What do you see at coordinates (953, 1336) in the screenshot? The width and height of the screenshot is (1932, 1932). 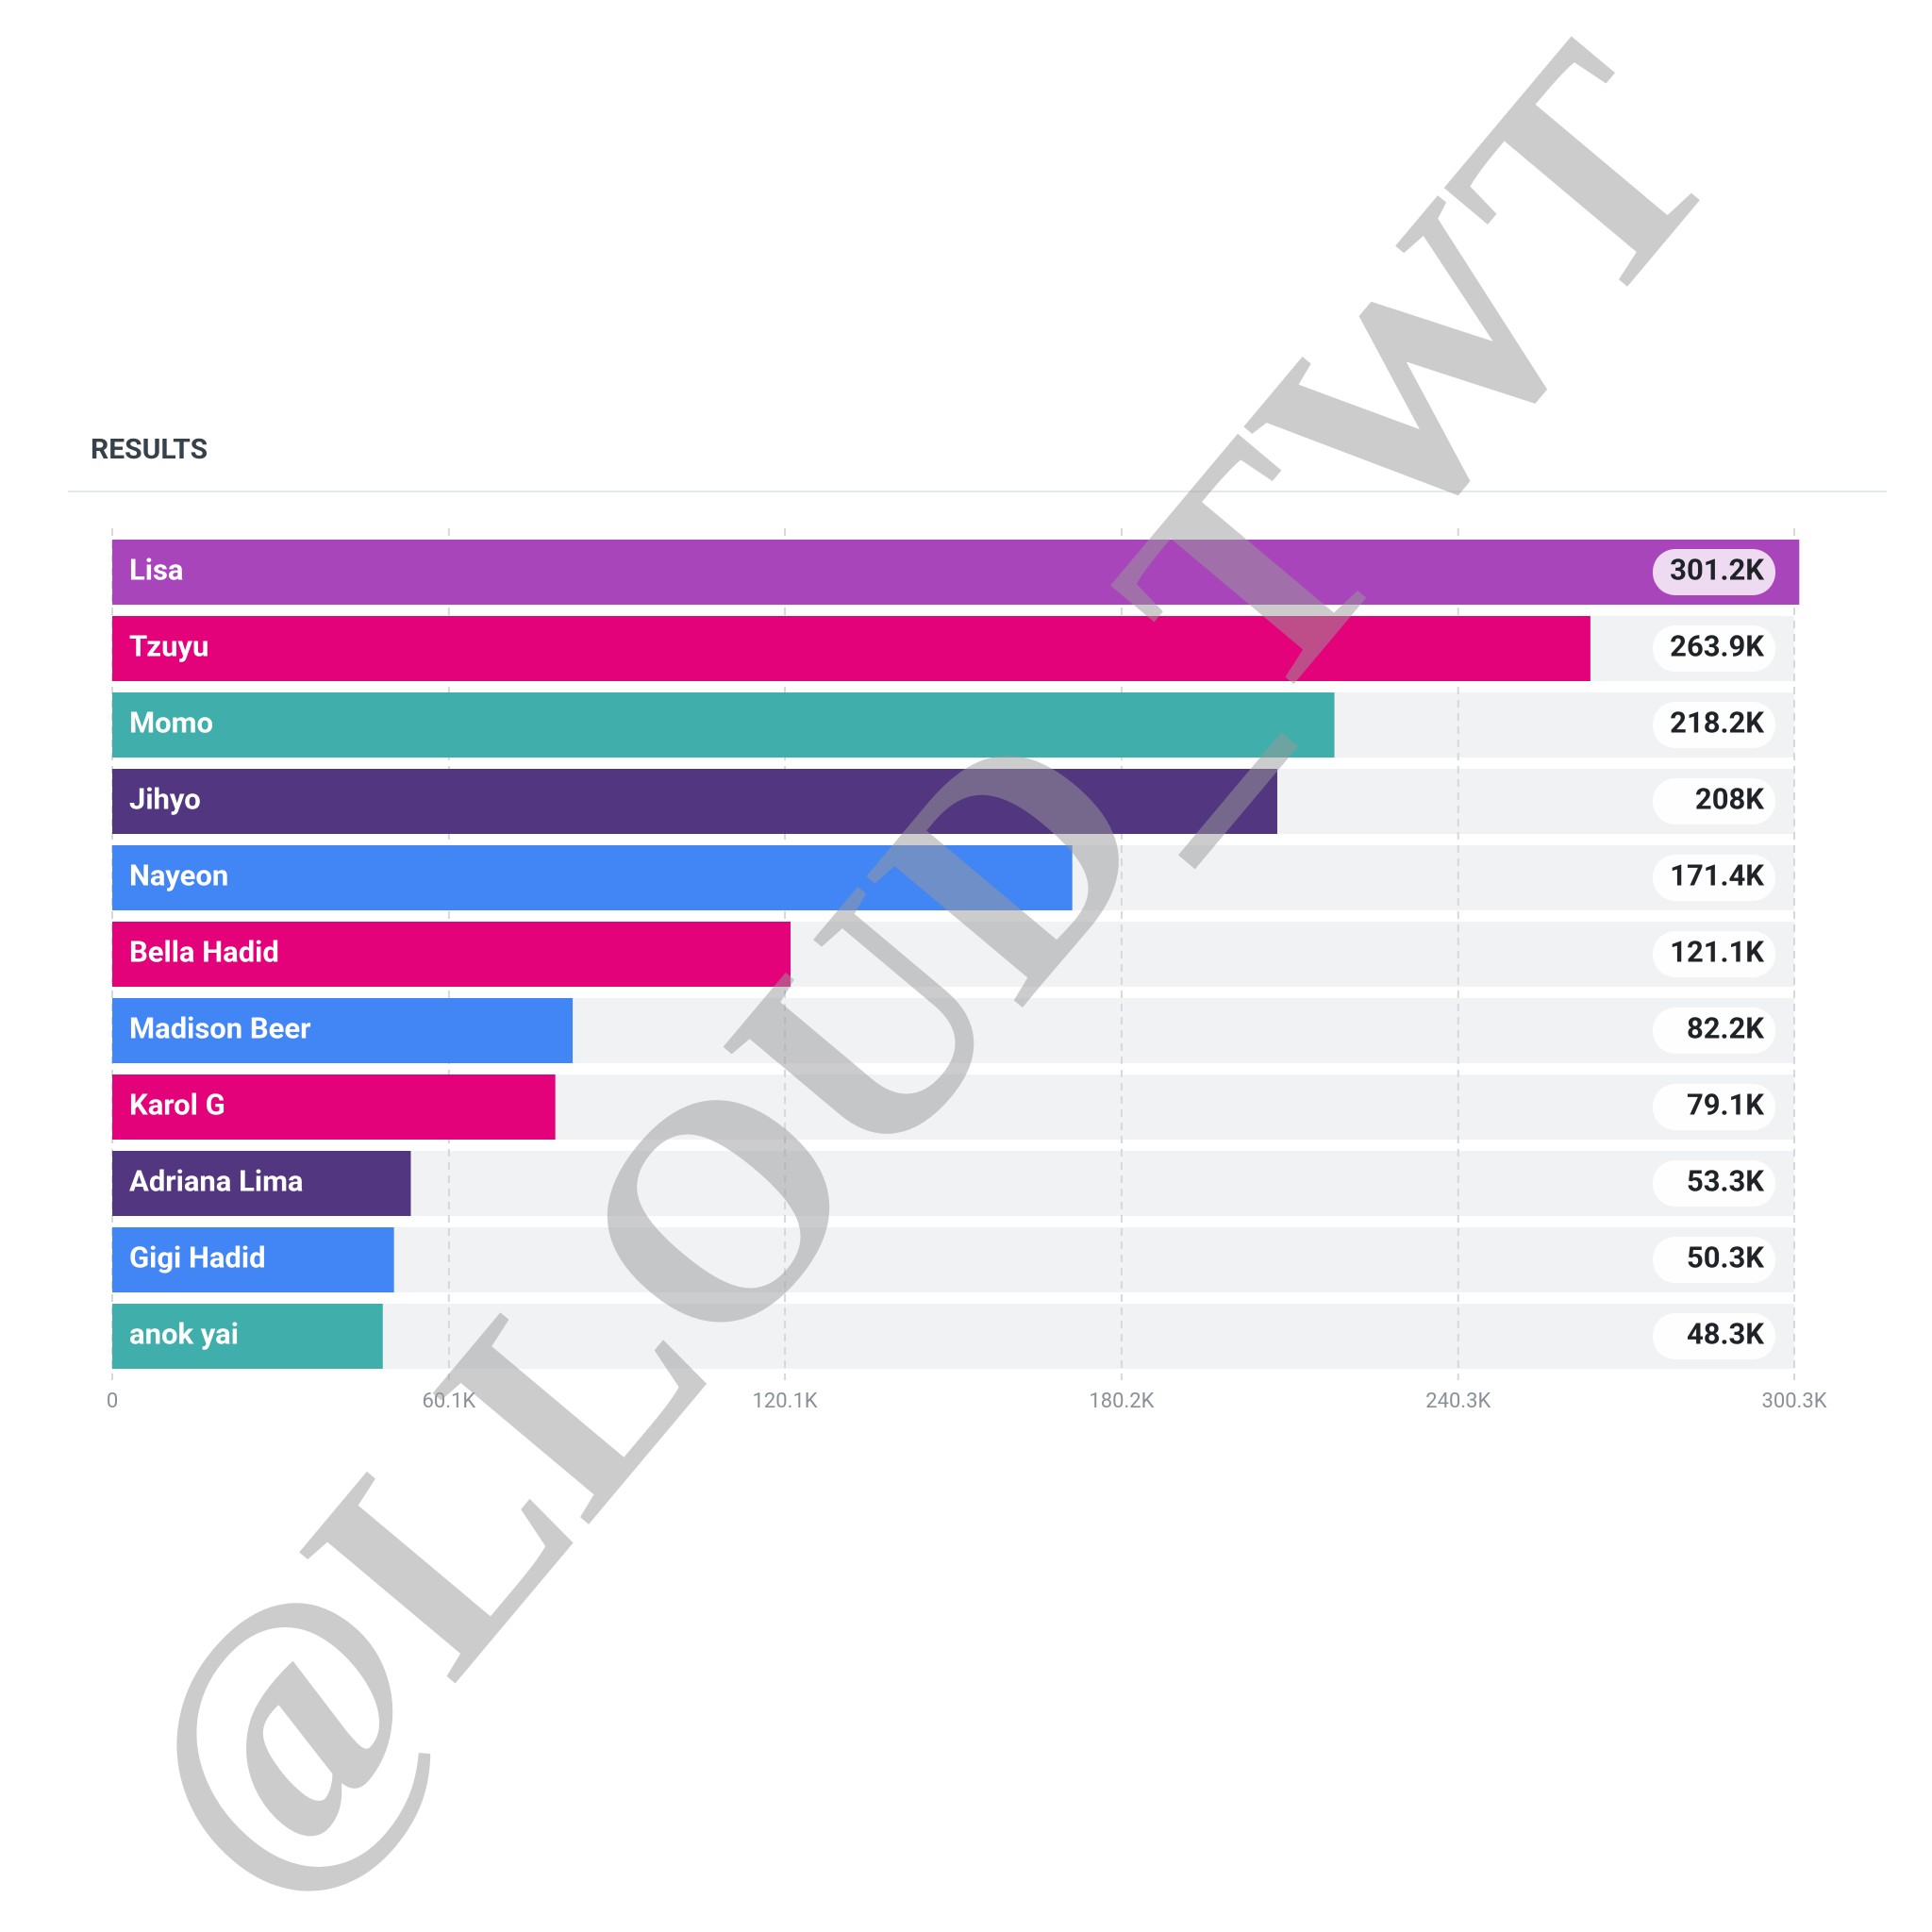 I see `row-track` at bounding box center [953, 1336].